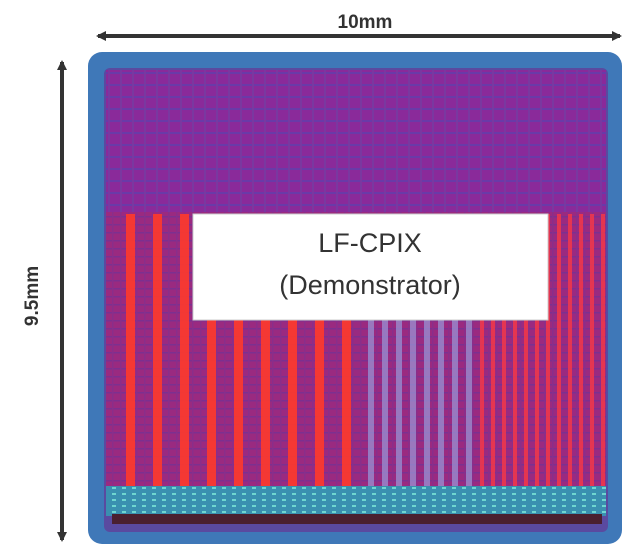 The height and width of the screenshot is (544, 626). I want to click on label-line: LF-CPIX, so click(370, 243).